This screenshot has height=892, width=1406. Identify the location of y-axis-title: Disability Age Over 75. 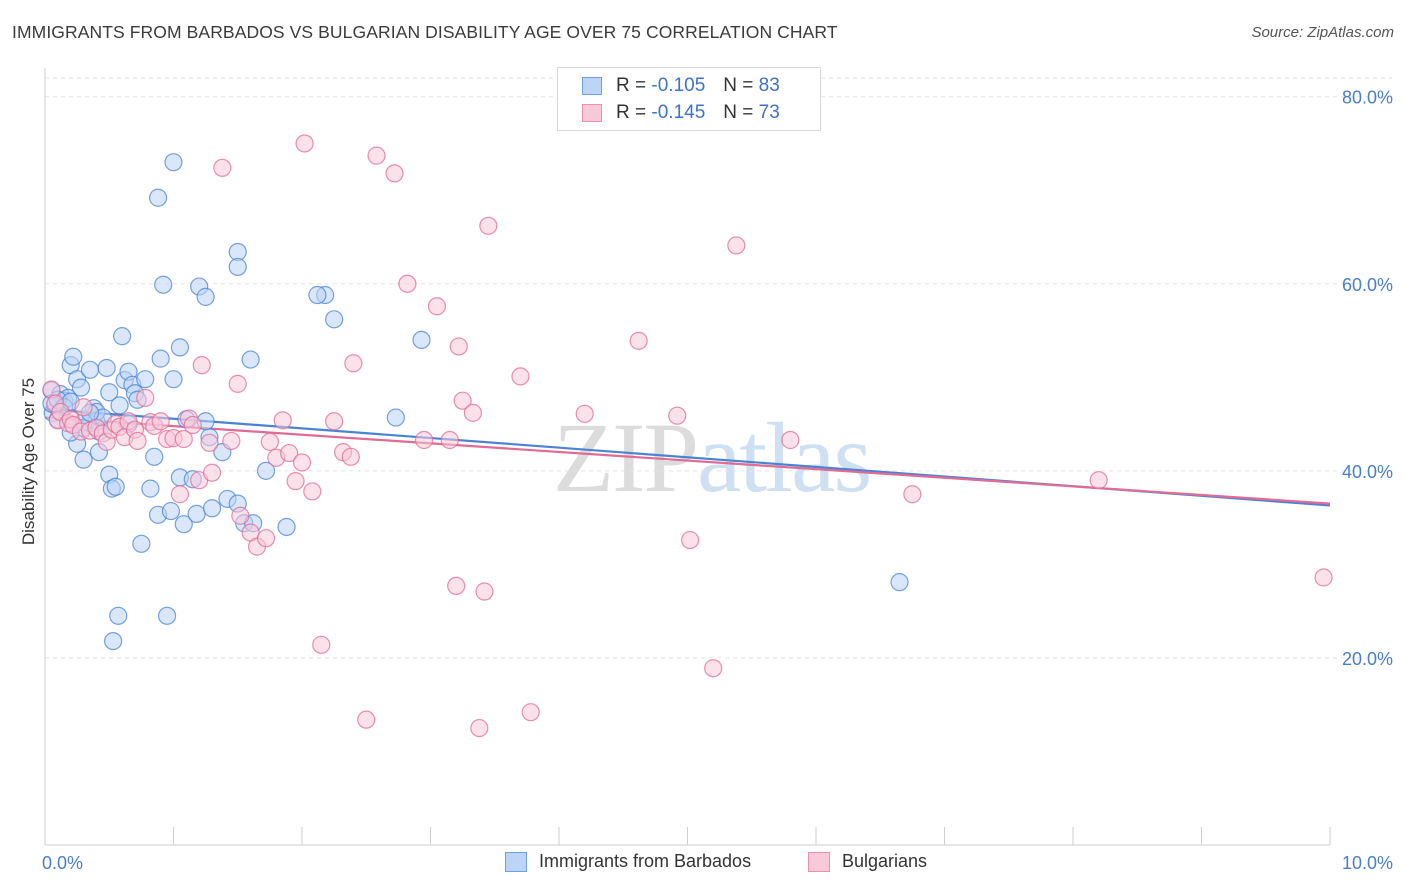
(28, 461).